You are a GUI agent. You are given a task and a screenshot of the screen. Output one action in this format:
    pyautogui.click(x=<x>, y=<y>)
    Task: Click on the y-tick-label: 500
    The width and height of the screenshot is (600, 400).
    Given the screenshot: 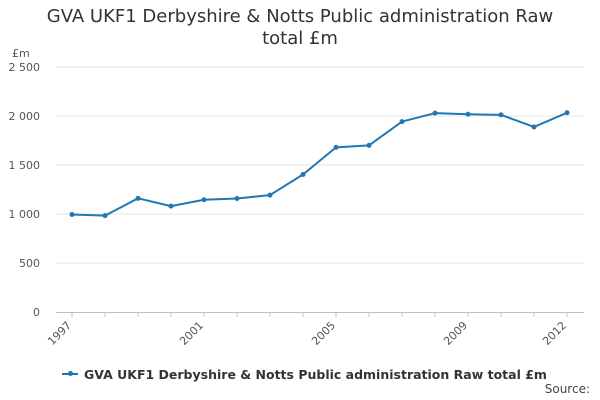 What is the action you would take?
    pyautogui.click(x=29, y=263)
    